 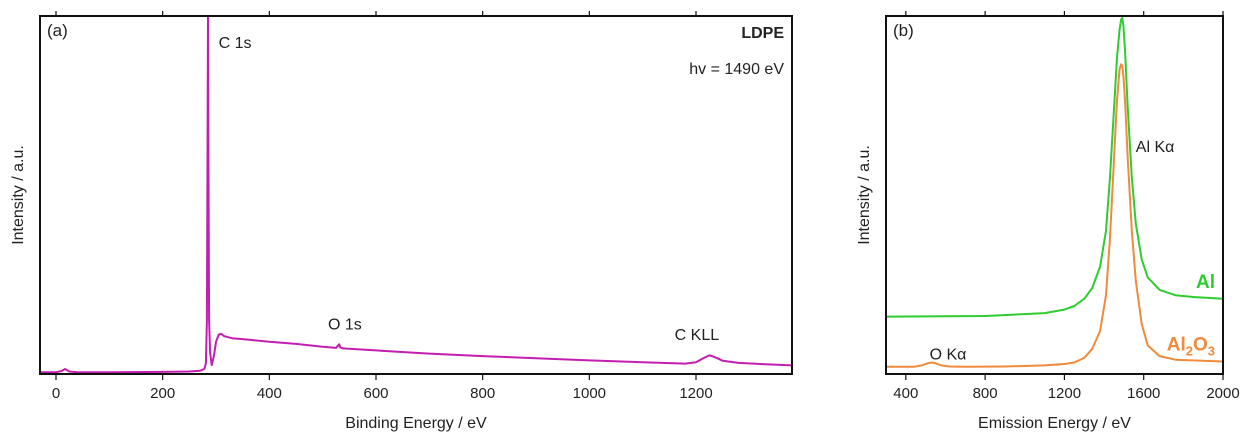 What do you see at coordinates (416, 423) in the screenshot?
I see `panel-a-x-axis-label: Binding Energy / eV` at bounding box center [416, 423].